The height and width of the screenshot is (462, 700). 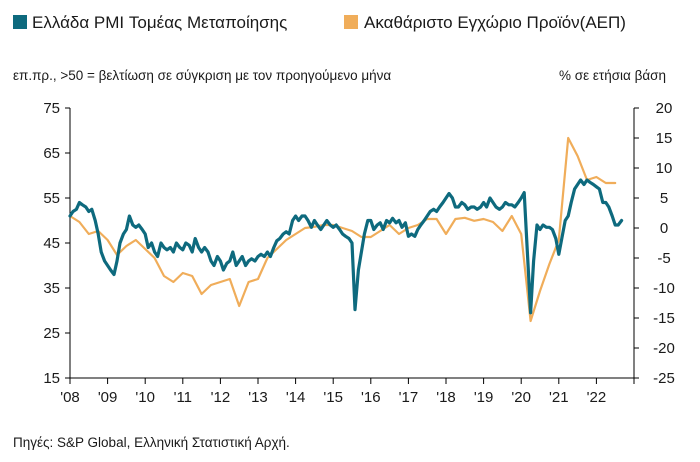 I want to click on x-tick-label: '10, so click(x=145, y=397).